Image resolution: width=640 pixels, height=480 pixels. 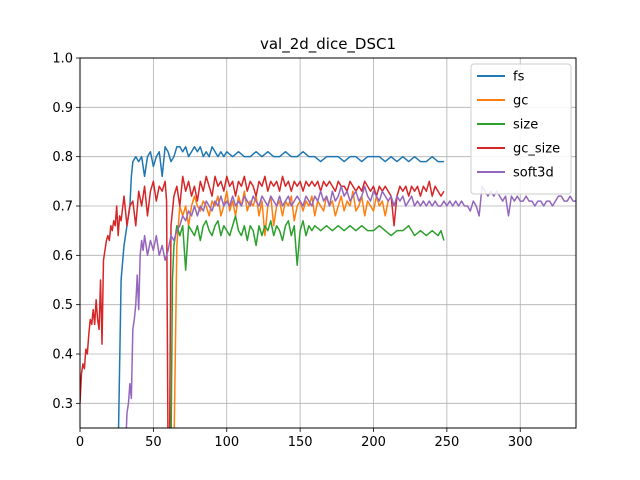 I want to click on y-tick-label: 0.9, so click(x=62, y=108).